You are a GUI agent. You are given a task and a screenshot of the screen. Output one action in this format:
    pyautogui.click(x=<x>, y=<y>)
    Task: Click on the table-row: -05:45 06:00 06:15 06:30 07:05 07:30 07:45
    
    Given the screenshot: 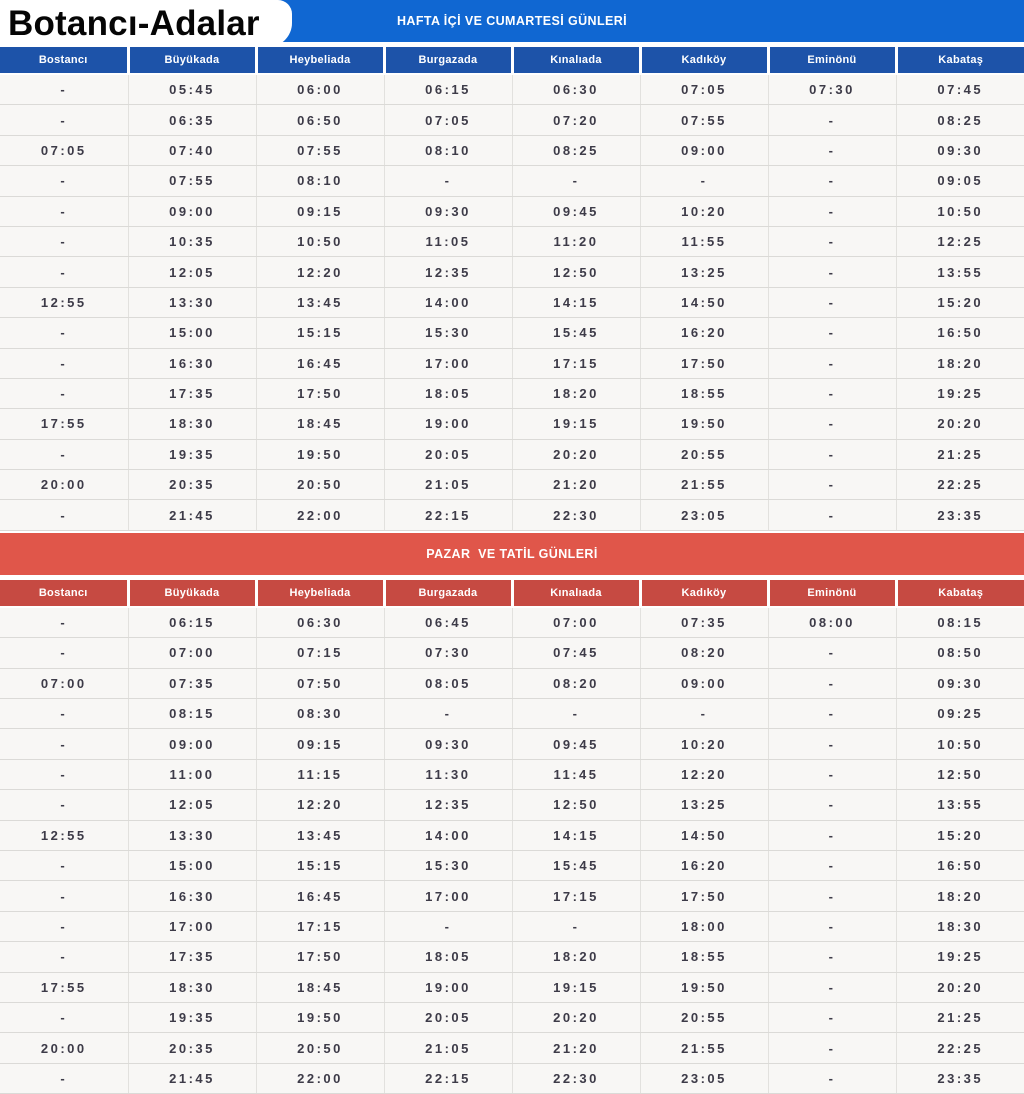 What is the action you would take?
    pyautogui.click(x=512, y=90)
    